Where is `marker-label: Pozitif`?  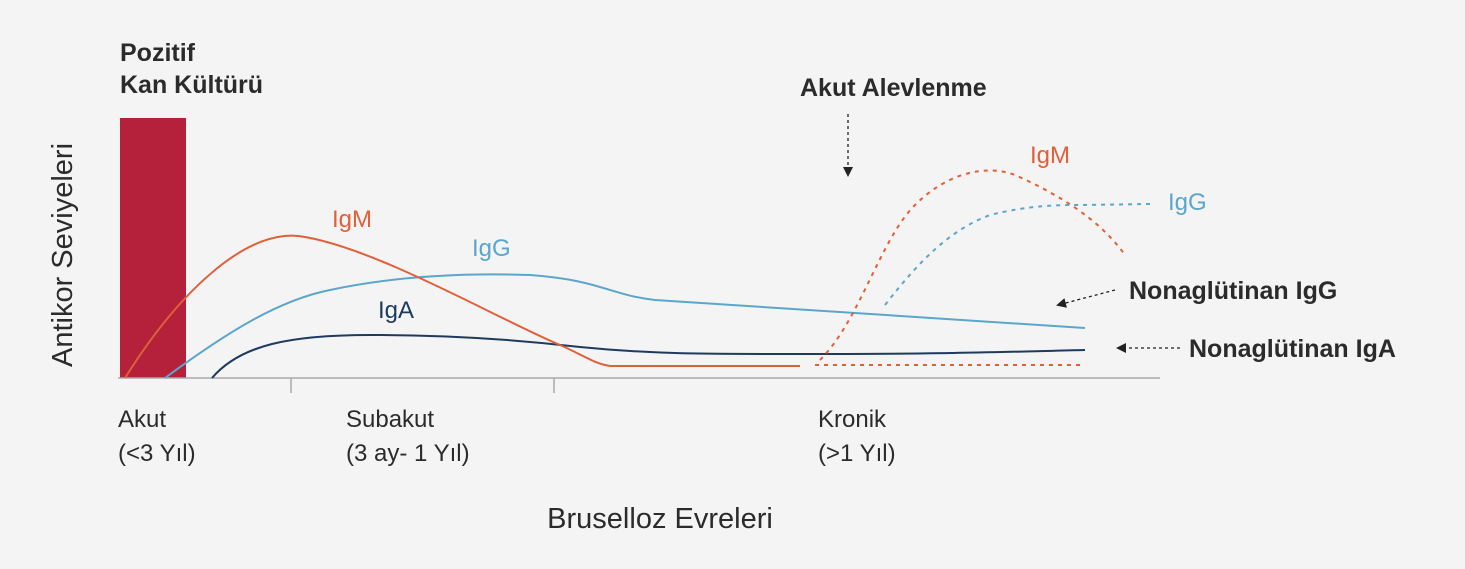
marker-label: Pozitif is located at coordinates (158, 53).